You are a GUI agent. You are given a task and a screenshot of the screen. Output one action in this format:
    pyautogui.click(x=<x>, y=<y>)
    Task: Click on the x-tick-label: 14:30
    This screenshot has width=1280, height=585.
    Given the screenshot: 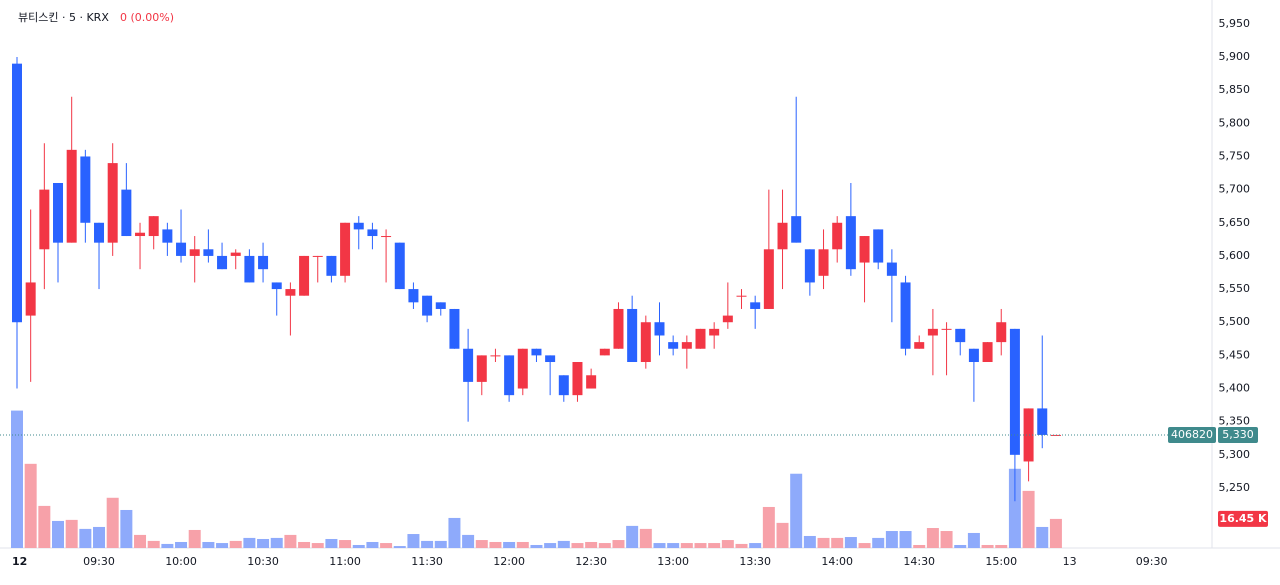 What is the action you would take?
    pyautogui.click(x=919, y=561)
    